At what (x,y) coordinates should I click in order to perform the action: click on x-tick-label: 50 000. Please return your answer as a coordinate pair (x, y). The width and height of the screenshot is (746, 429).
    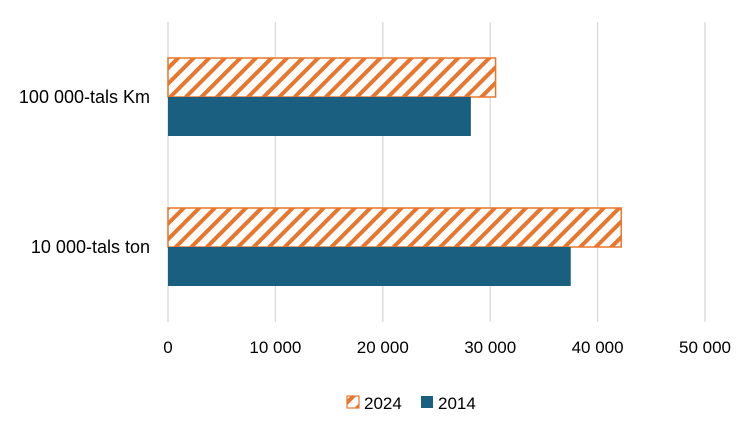
    Looking at the image, I should click on (705, 347).